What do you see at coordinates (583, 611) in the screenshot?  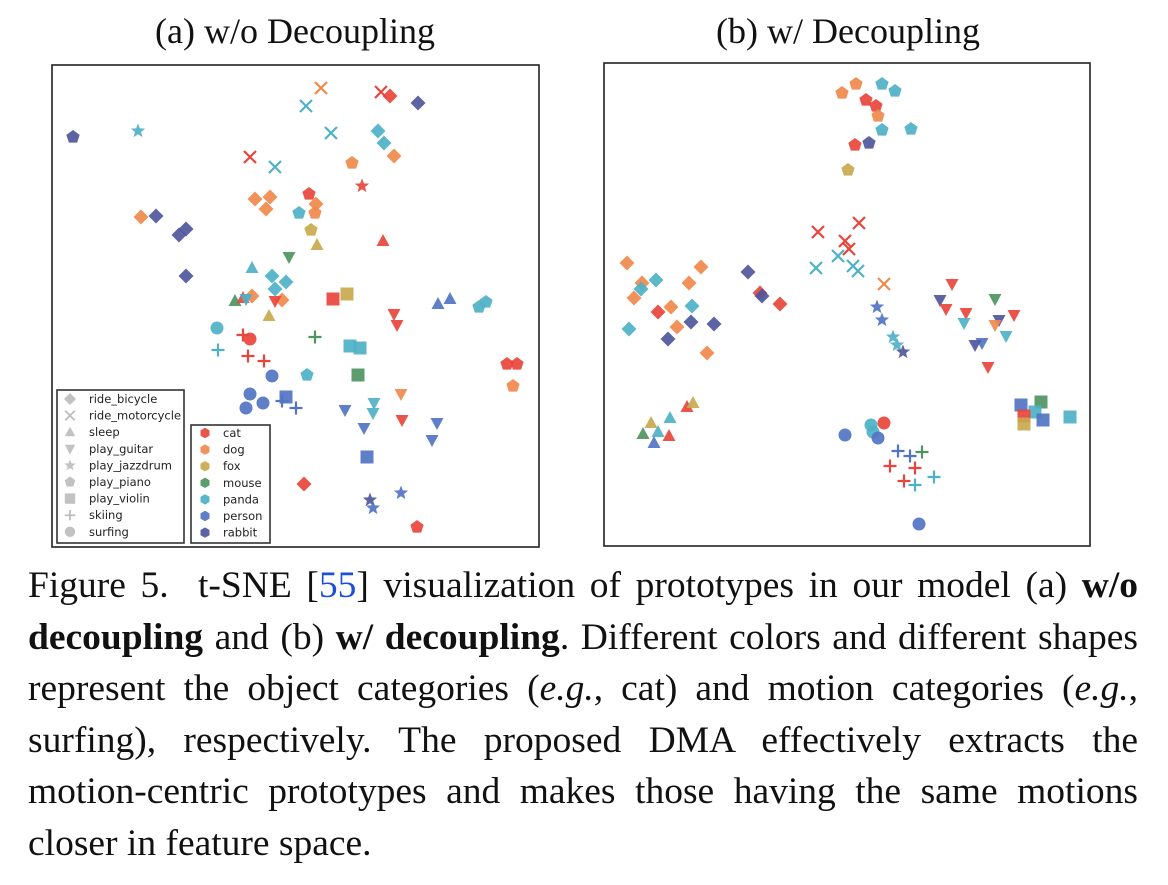 I see `caption-bold-a: w/o decoupling` at bounding box center [583, 611].